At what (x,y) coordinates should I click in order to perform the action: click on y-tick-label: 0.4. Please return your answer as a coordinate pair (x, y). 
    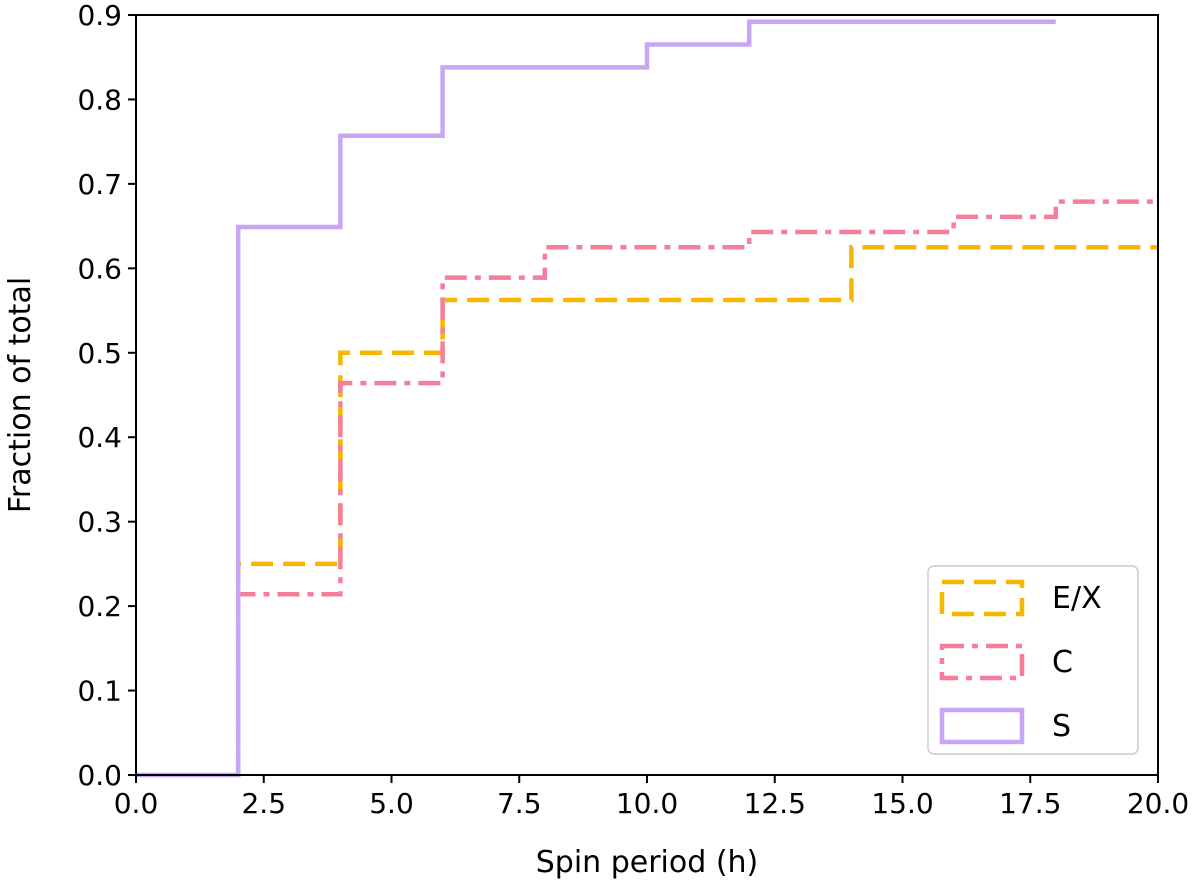
    Looking at the image, I should click on (99, 437).